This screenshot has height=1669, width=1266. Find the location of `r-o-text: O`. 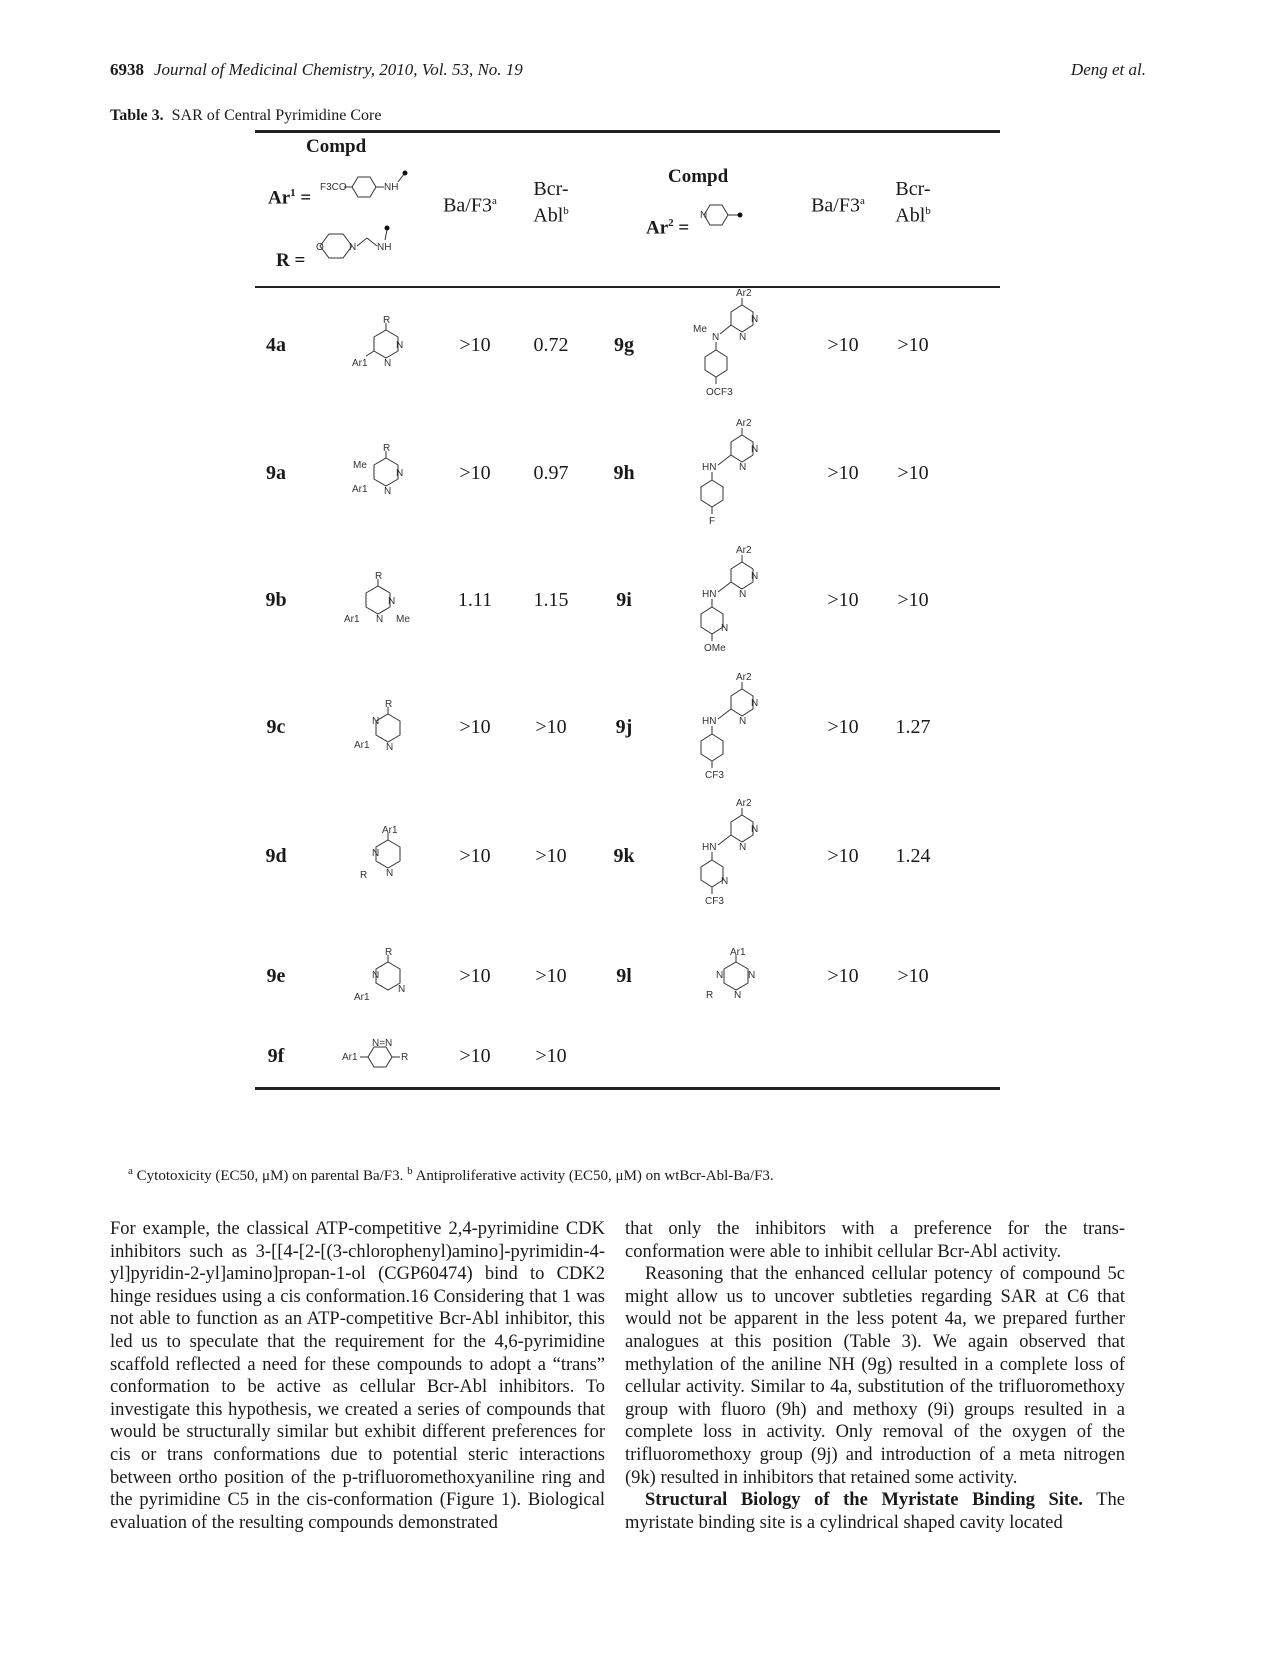

r-o-text: O is located at coordinates (320, 247).